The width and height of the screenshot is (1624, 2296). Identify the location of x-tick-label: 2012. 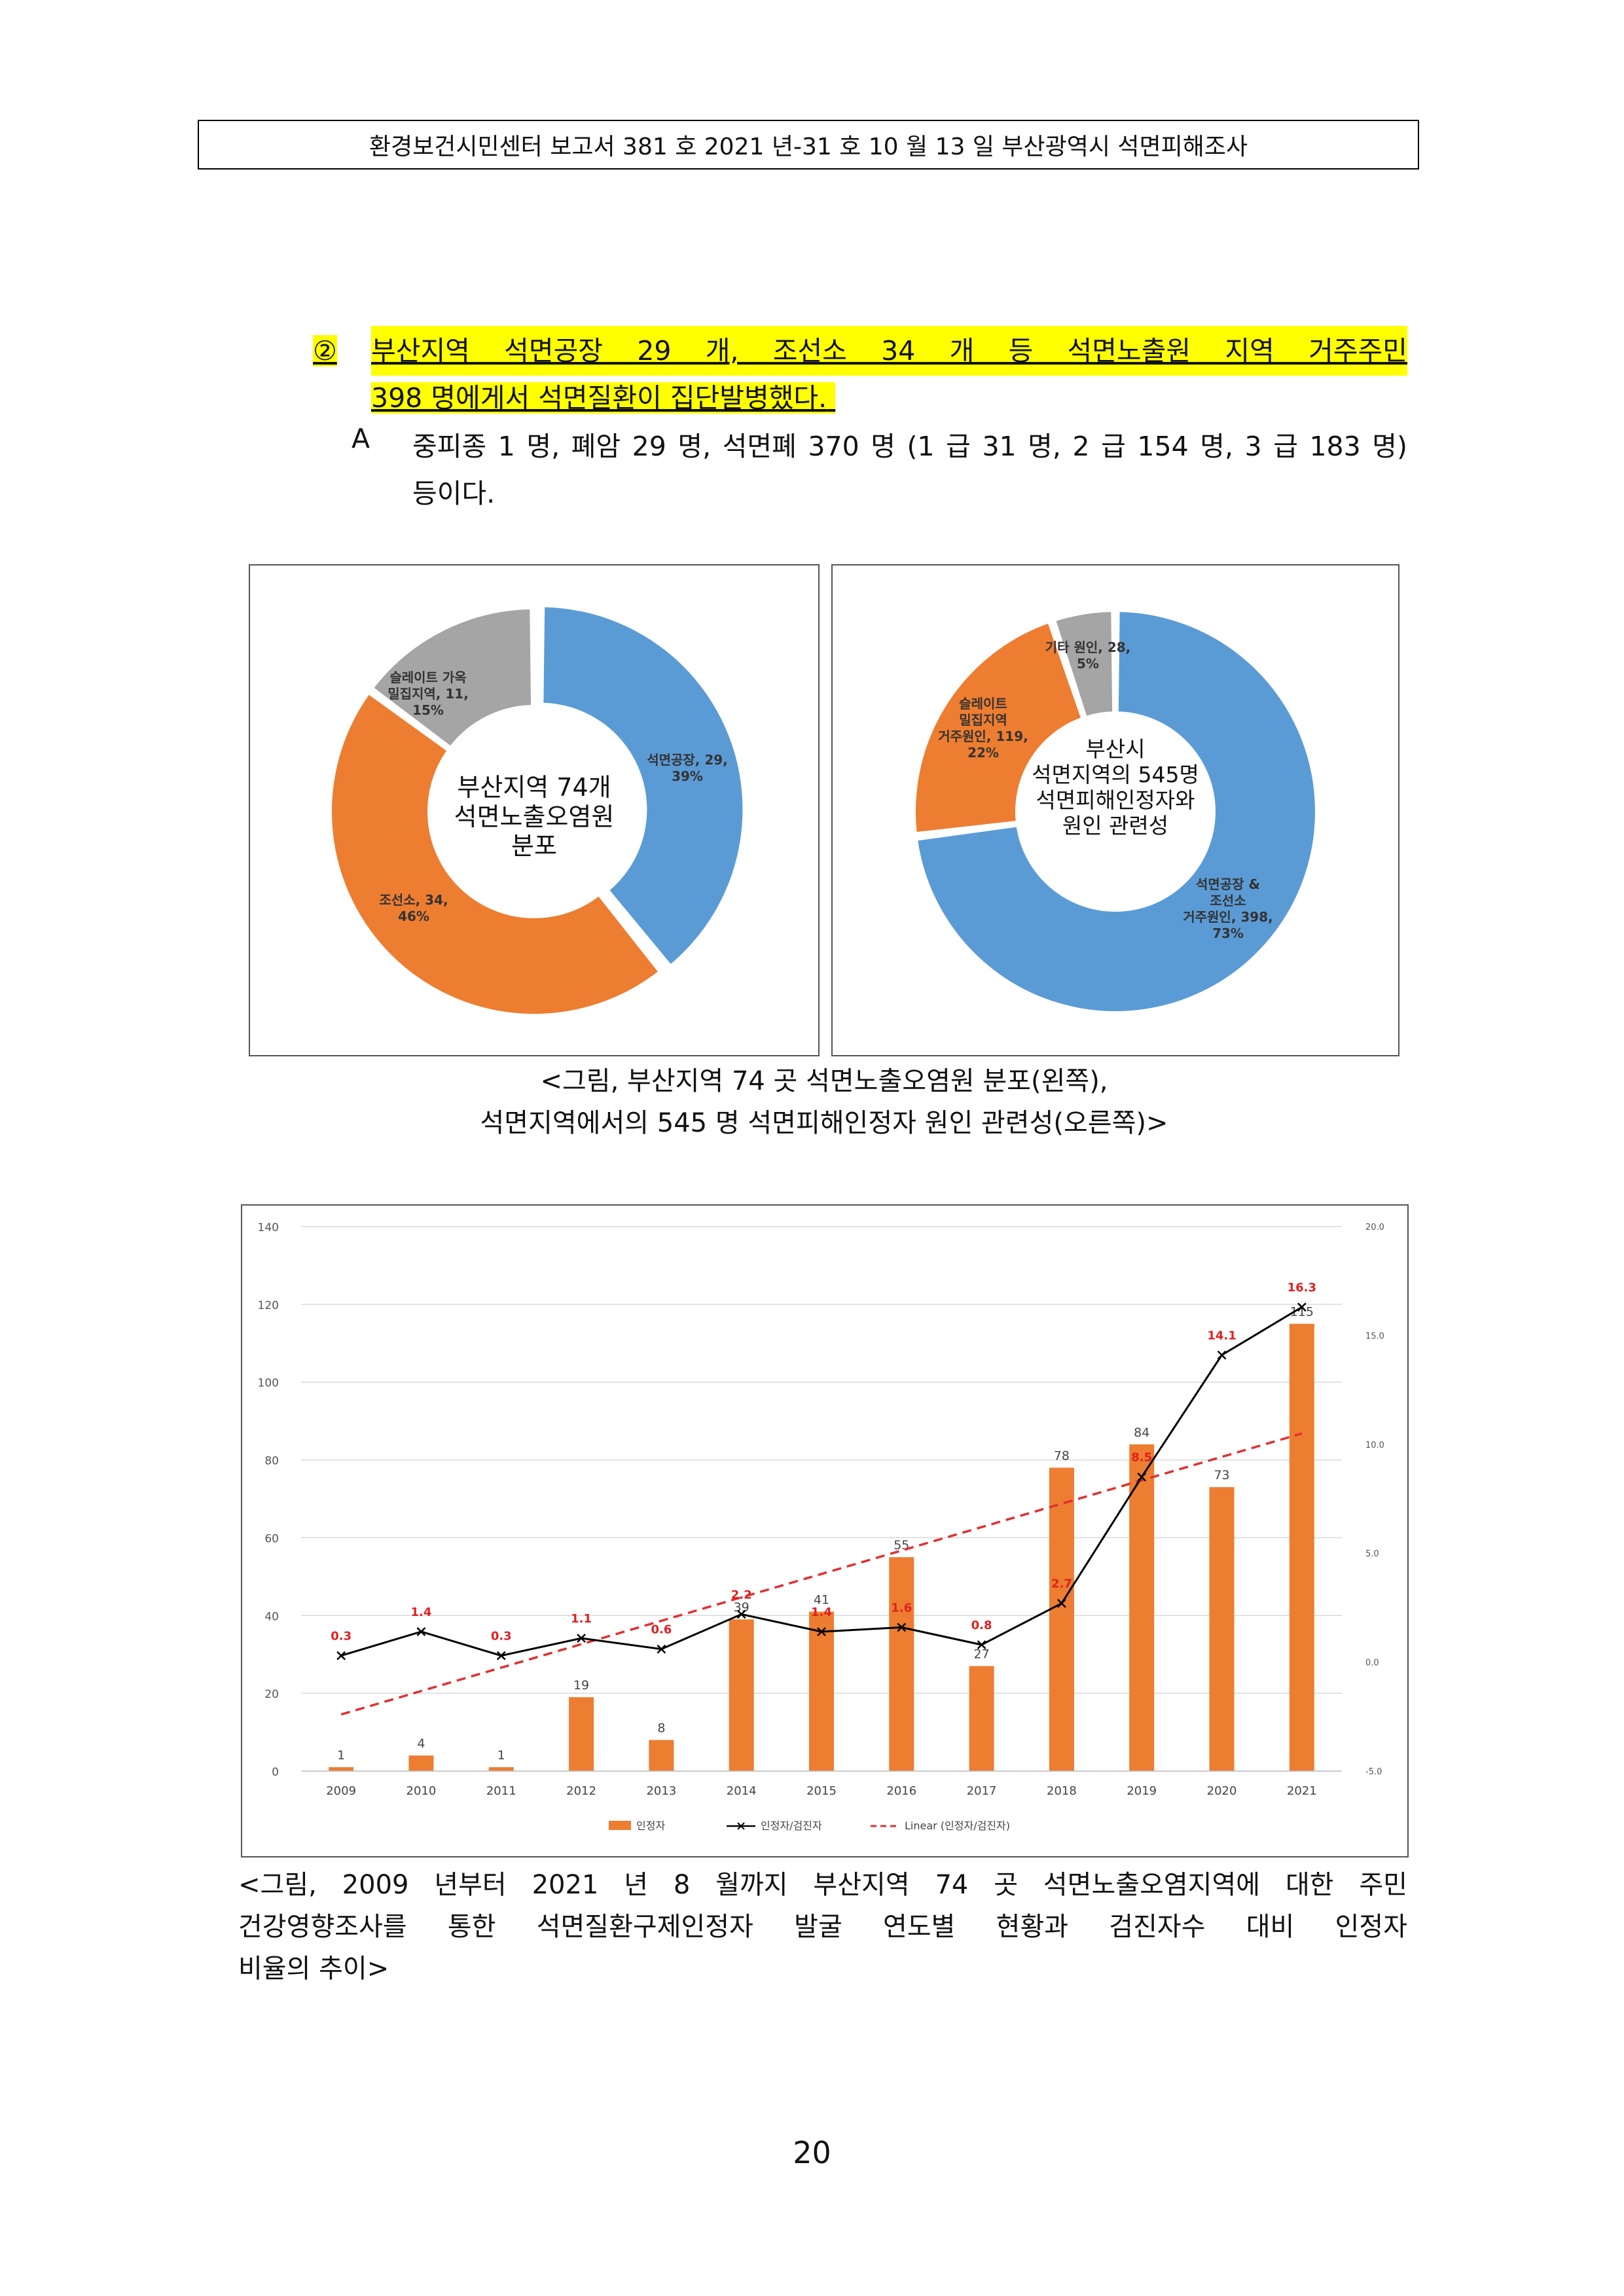
(581, 1791).